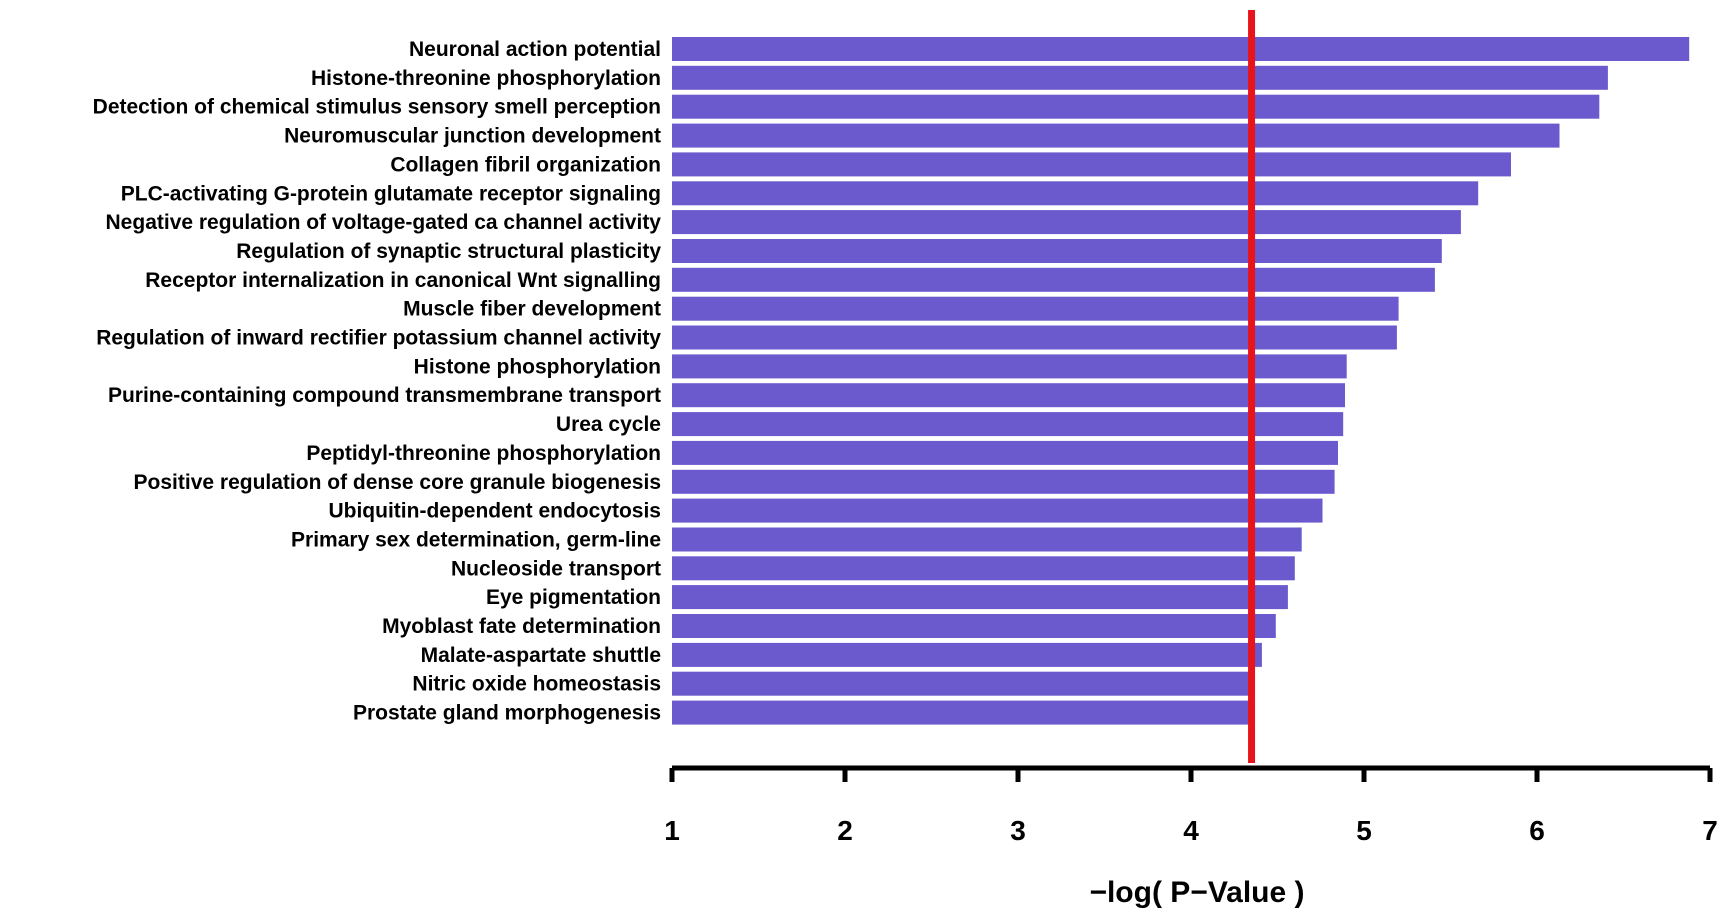 The height and width of the screenshot is (910, 1725). Describe the element at coordinates (1191, 805) in the screenshot. I see `x-axis: 1 2 3 4 5 6 7` at that location.